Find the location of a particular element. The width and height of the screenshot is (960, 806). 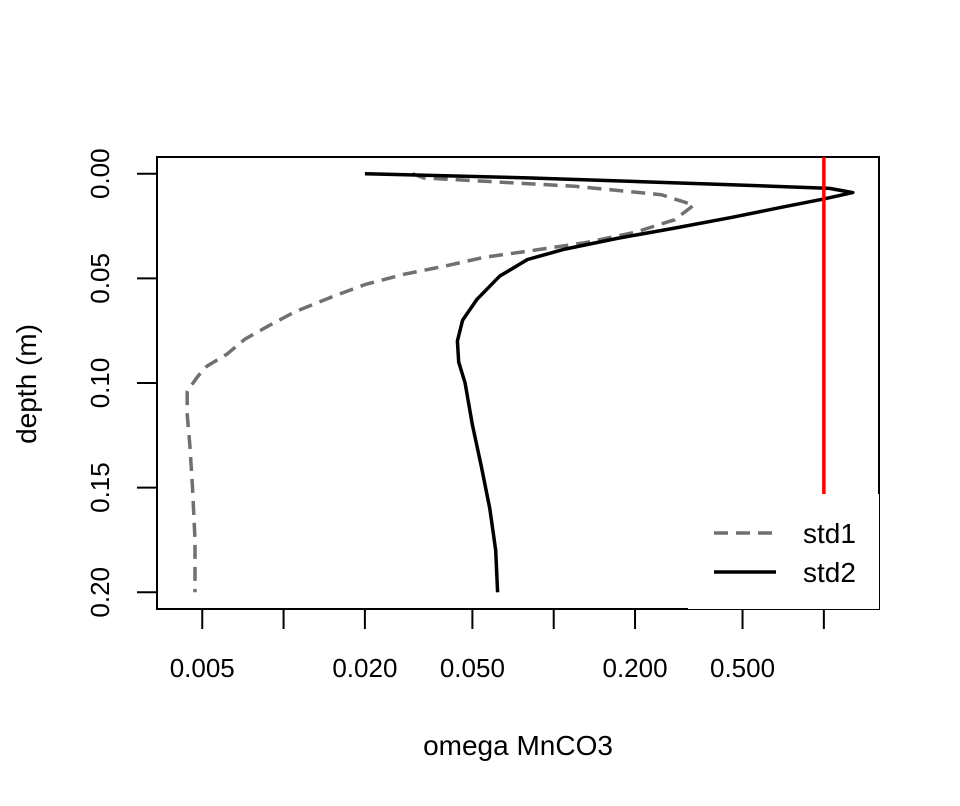

y-axis: 0.00 0.05 0.10 0.15 0.20 is located at coordinates (121, 383).